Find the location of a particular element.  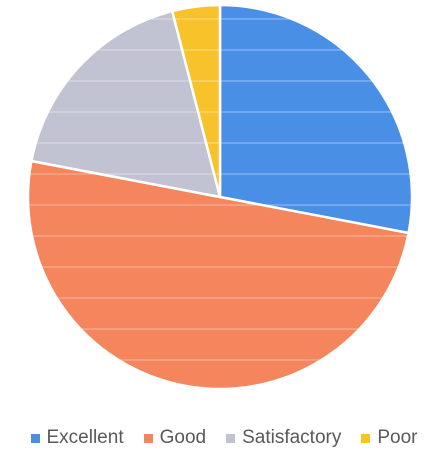

legend-item-excellent: Excellent is located at coordinates (77, 438).